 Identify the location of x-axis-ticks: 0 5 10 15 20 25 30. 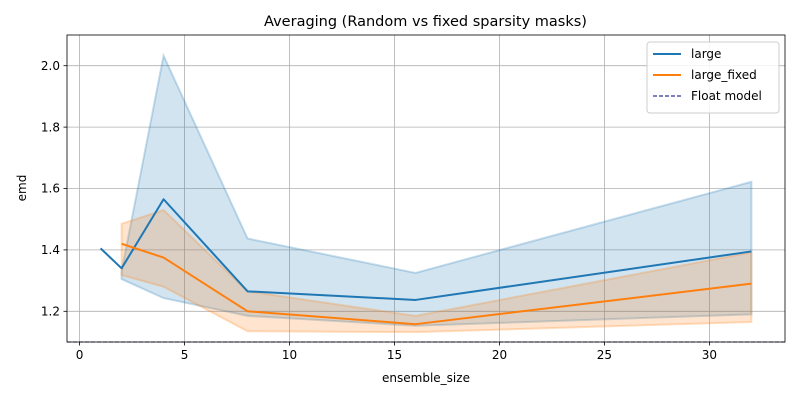
(396, 352).